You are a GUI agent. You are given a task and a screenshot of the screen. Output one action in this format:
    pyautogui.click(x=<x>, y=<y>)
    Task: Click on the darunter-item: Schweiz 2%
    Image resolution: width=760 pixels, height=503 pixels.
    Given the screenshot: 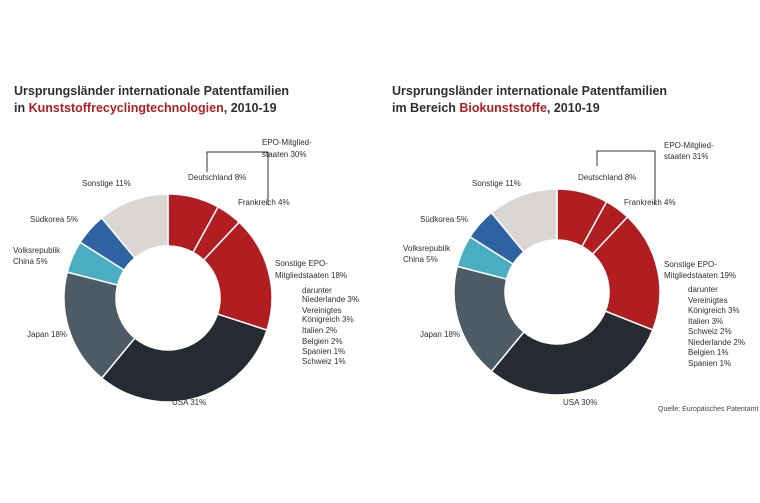 What is the action you would take?
    pyautogui.click(x=710, y=331)
    